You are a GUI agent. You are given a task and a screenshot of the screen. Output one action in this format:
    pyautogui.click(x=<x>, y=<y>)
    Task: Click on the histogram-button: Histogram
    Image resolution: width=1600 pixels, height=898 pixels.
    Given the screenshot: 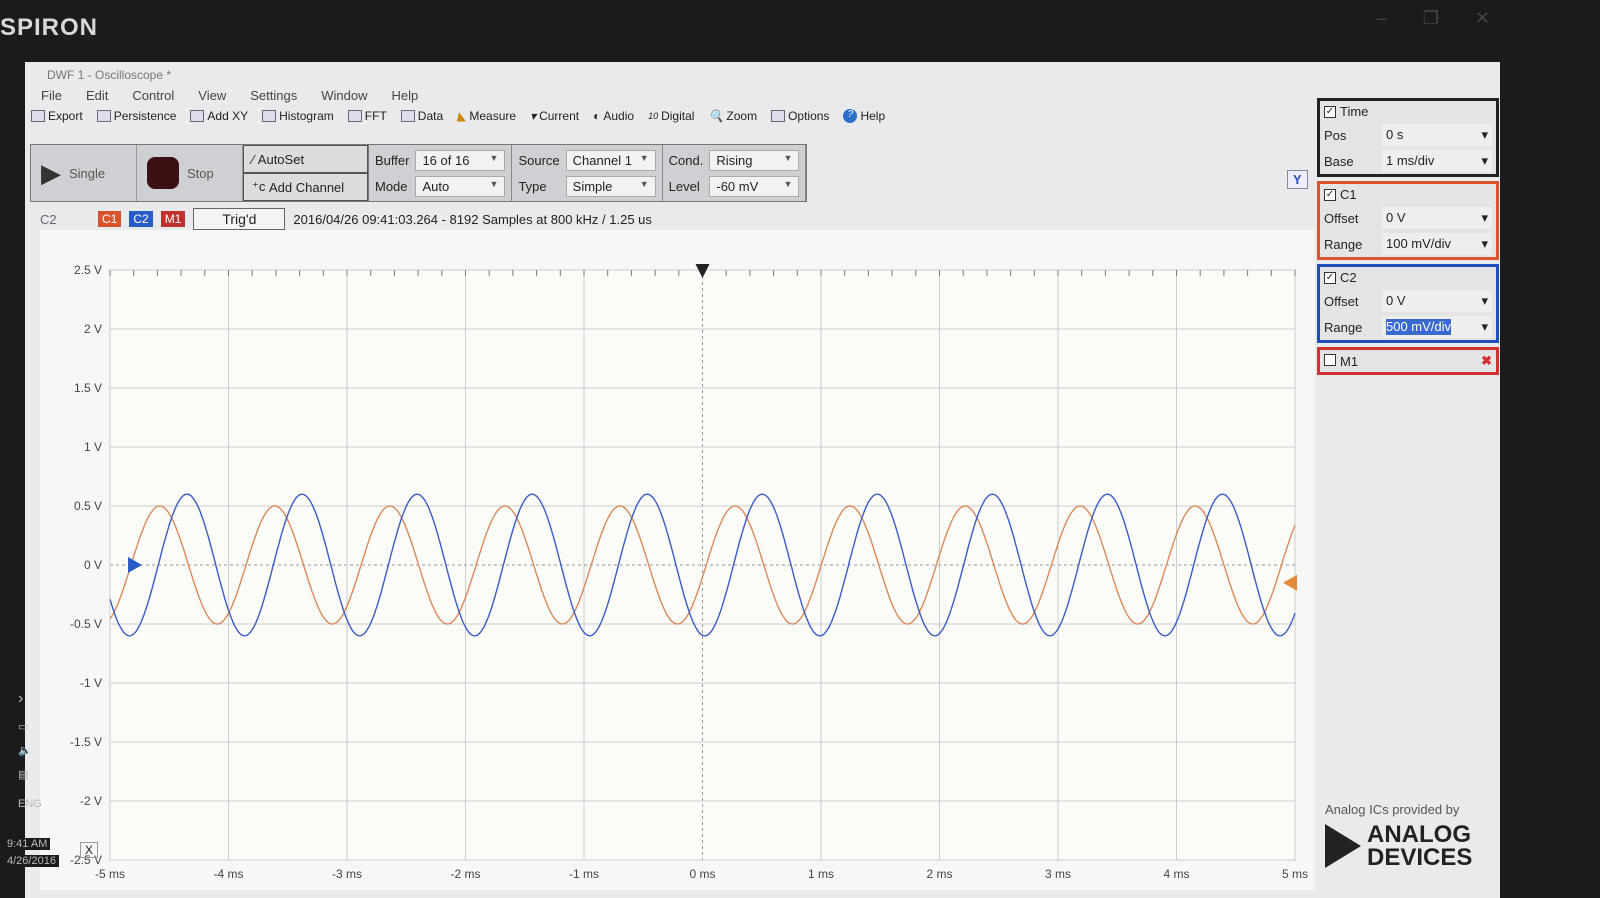 What is the action you would take?
    pyautogui.click(x=298, y=116)
    